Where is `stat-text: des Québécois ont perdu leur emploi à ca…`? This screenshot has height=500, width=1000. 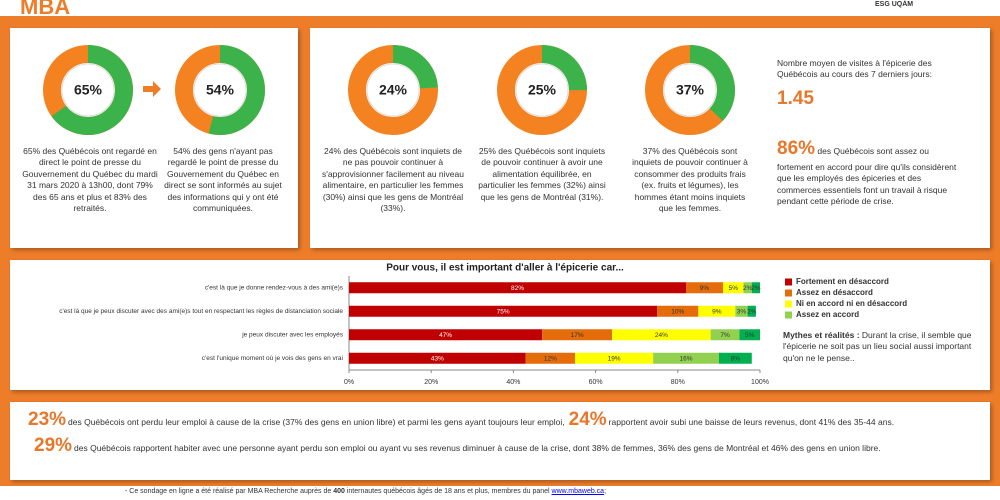
stat-text: des Québécois ont perdu leur emploi à ca… is located at coordinates (316, 422).